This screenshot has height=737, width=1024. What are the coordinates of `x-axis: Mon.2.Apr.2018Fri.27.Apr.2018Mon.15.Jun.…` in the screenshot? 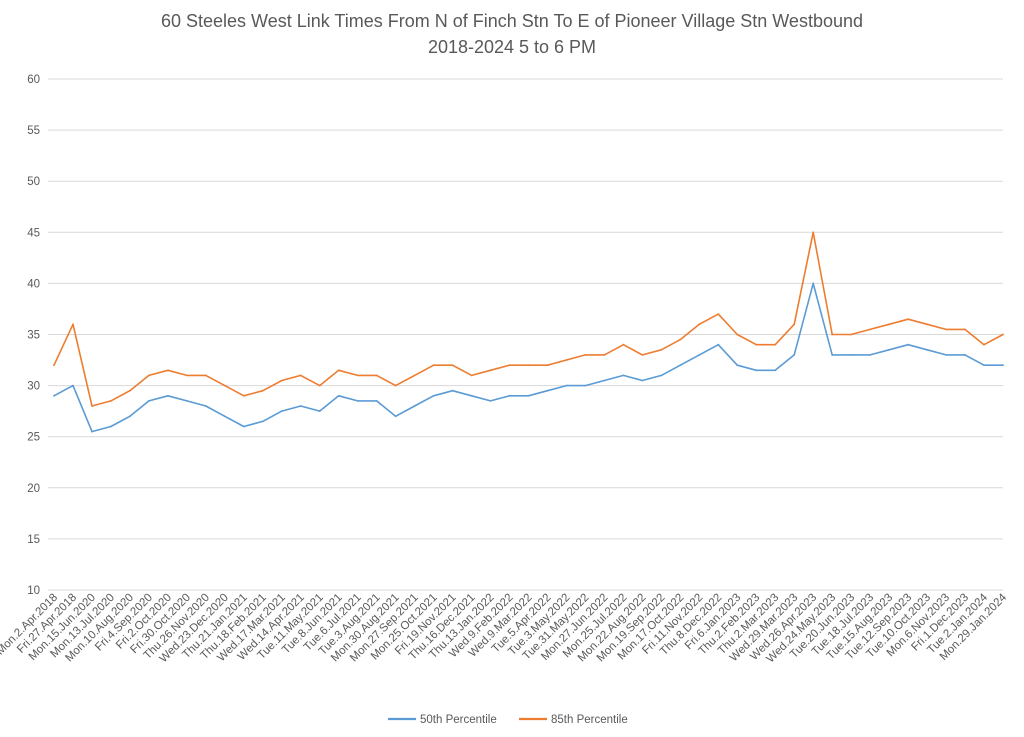 It's located at (505, 628).